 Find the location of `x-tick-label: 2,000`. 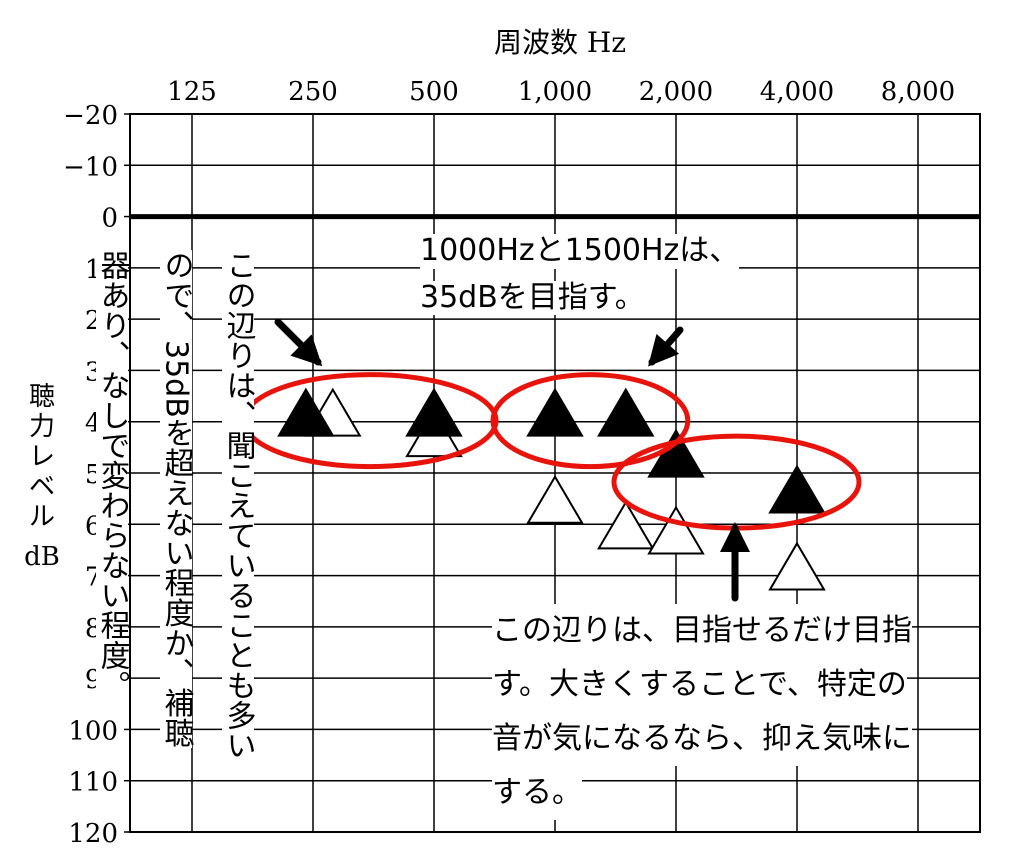

x-tick-label: 2,000 is located at coordinates (676, 92).